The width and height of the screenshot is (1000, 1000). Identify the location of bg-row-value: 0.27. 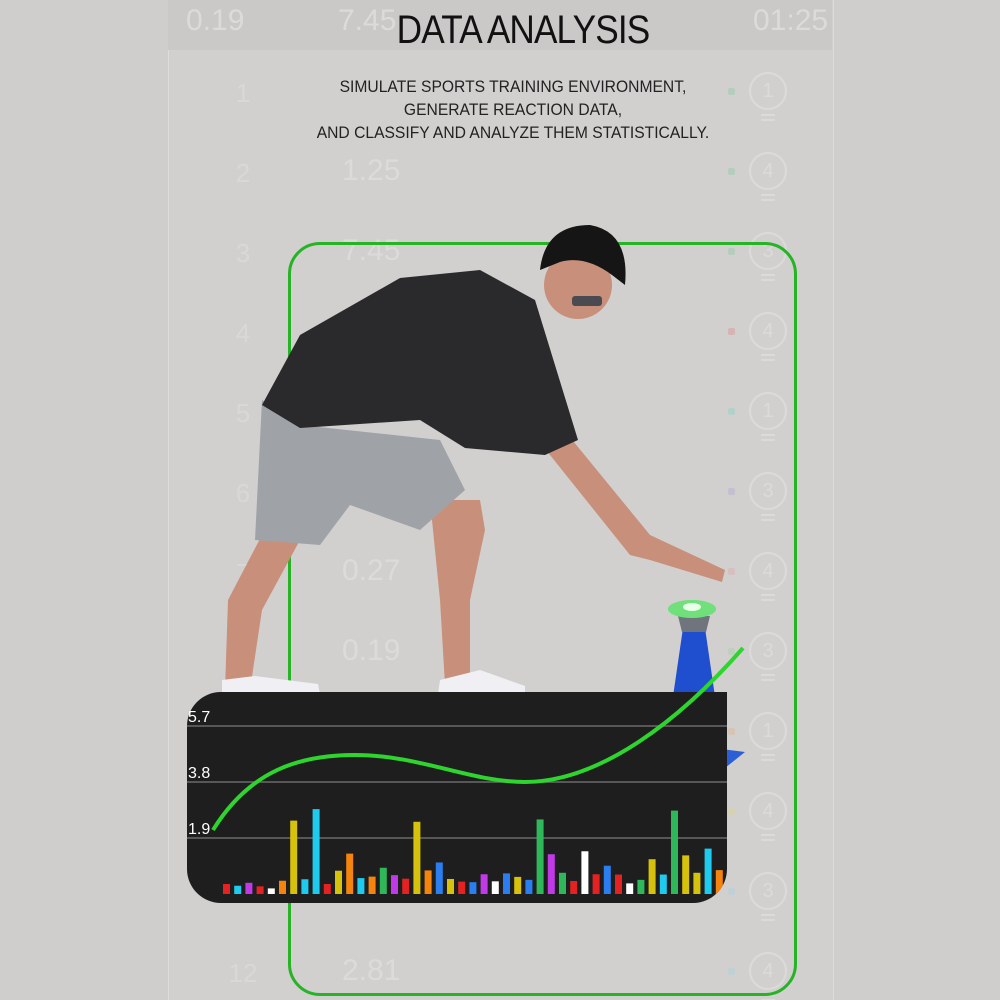
(371, 570).